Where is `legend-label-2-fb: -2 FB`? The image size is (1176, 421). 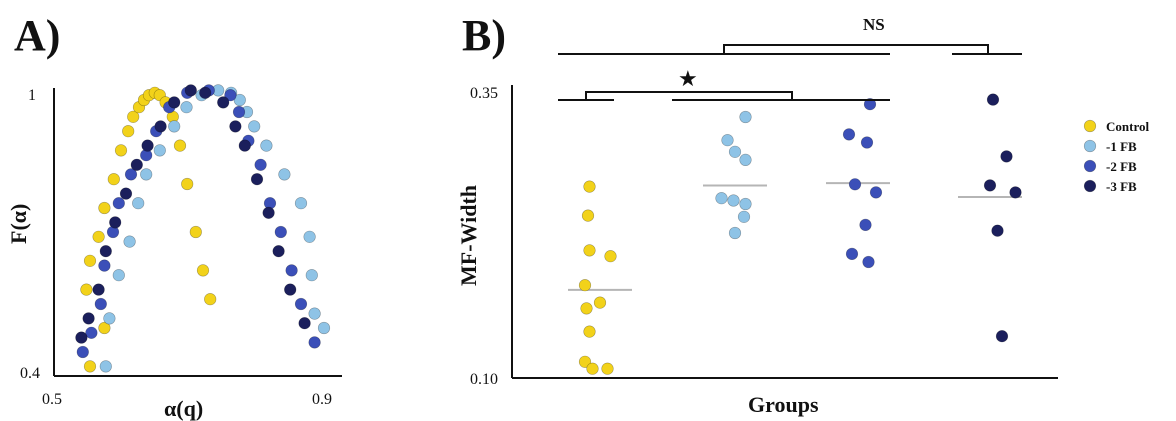
legend-label-2-fb: -2 FB is located at coordinates (1121, 166).